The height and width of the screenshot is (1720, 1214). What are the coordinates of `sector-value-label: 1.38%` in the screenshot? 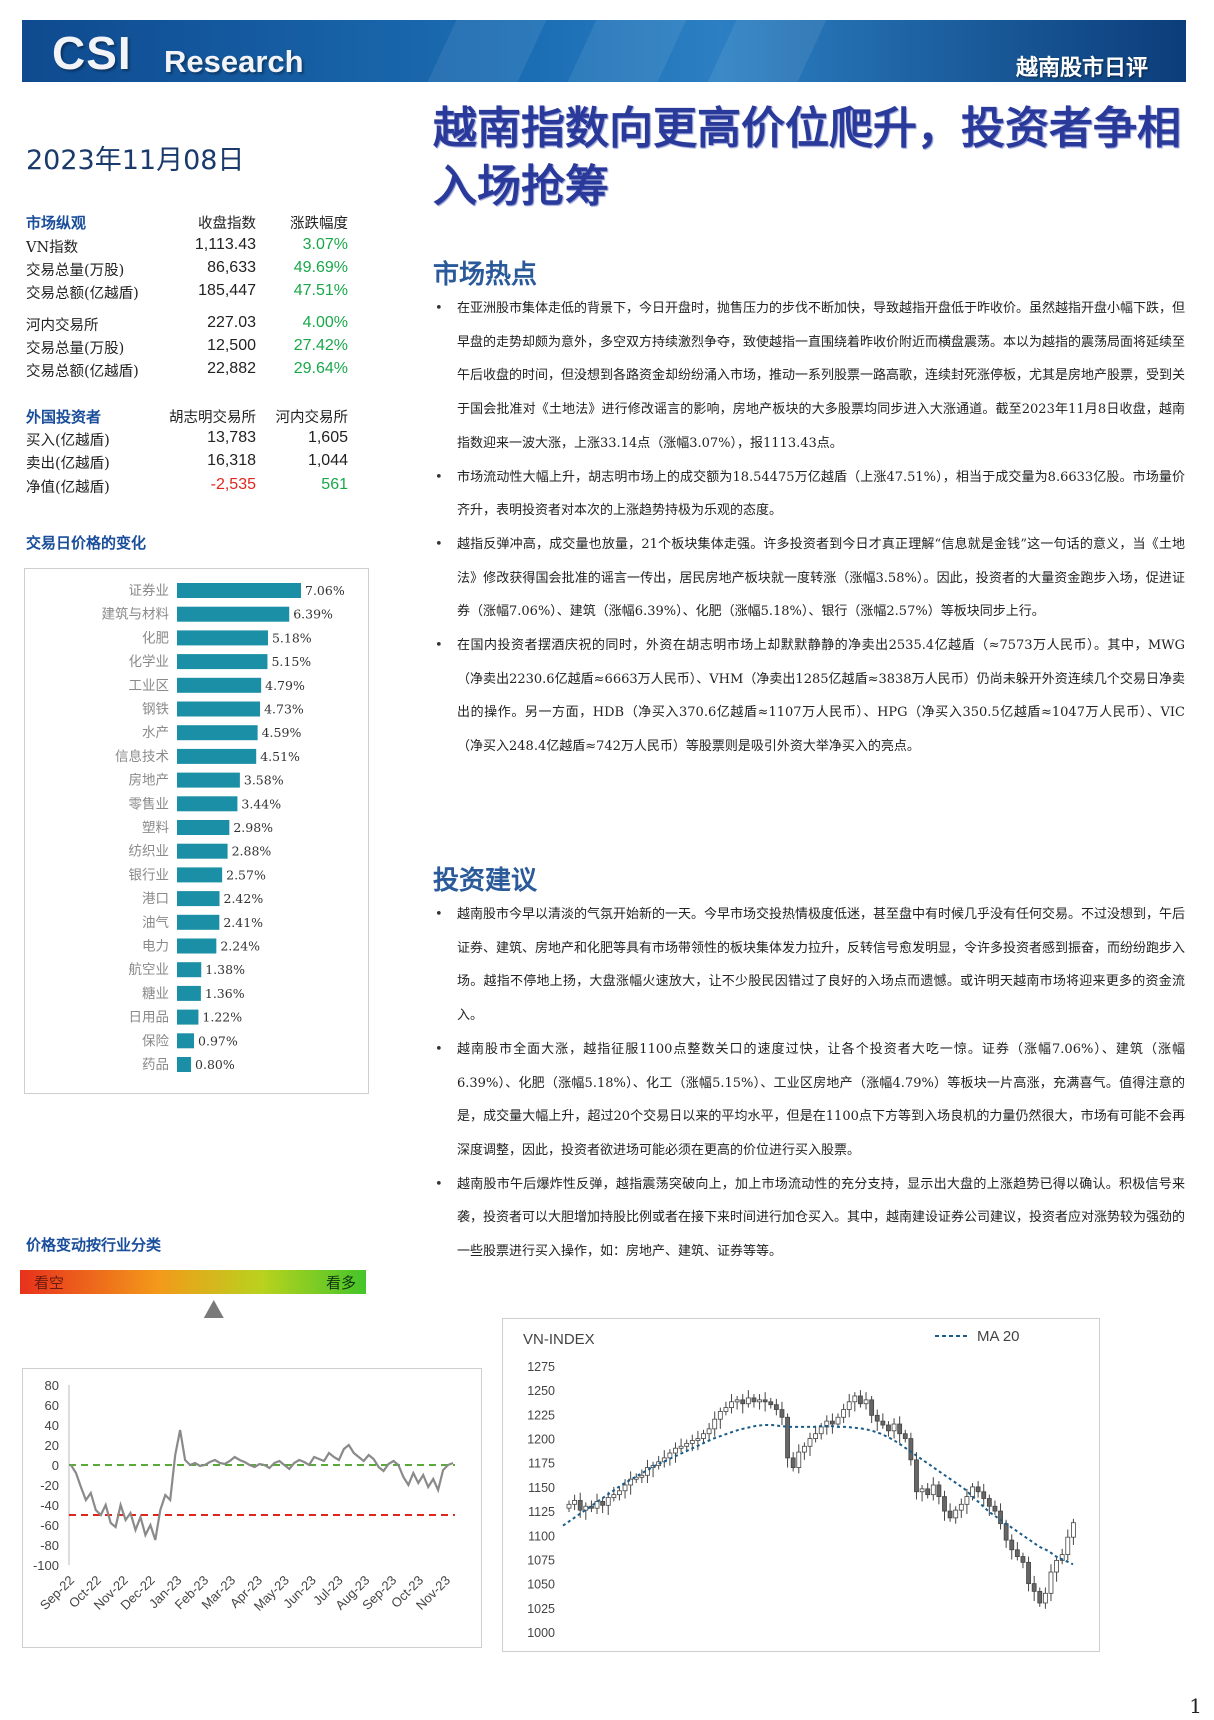 It's located at (225, 969).